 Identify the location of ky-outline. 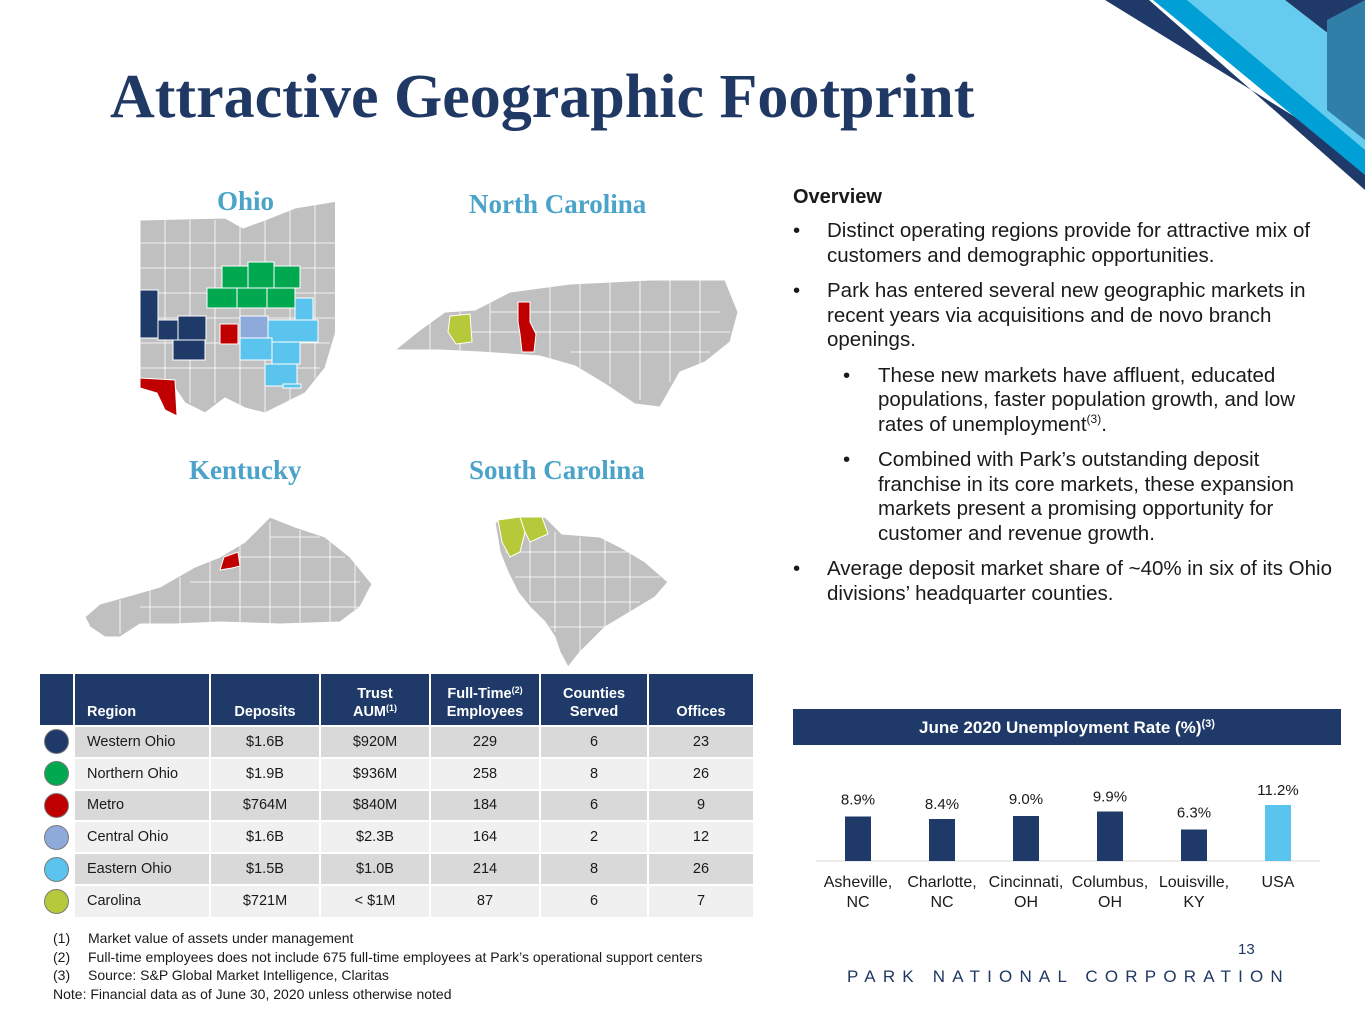
(228, 577).